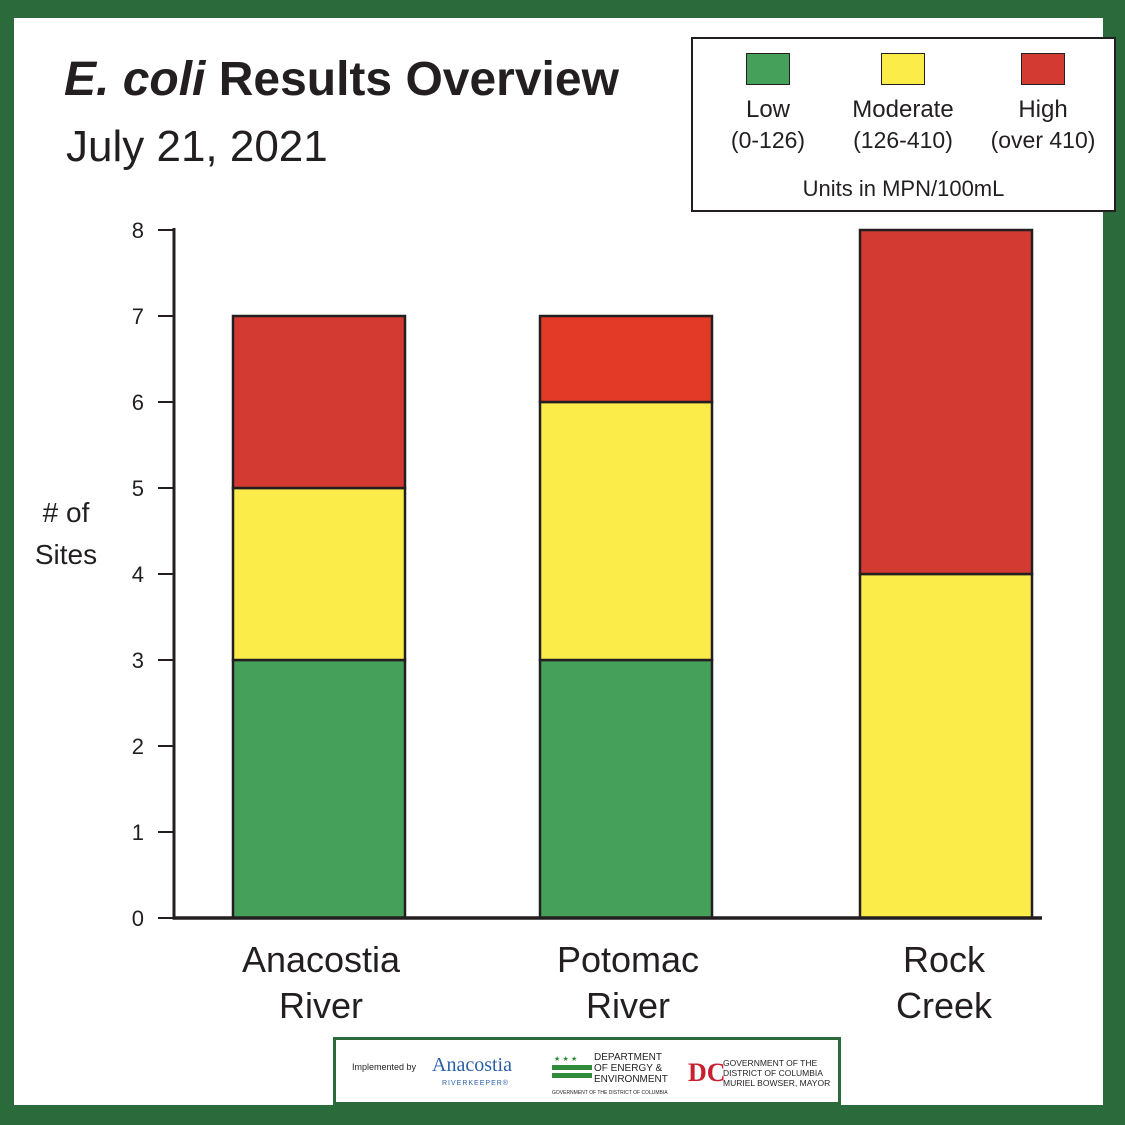 Image resolution: width=1125 pixels, height=1125 pixels. What do you see at coordinates (66, 512) in the screenshot?
I see `y-axis-label-line1: # of` at bounding box center [66, 512].